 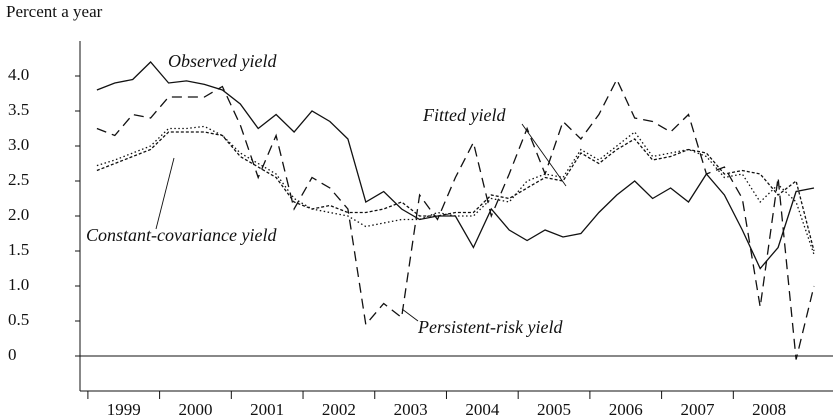 What do you see at coordinates (482, 409) in the screenshot?
I see `x-tick-label: 2004` at bounding box center [482, 409].